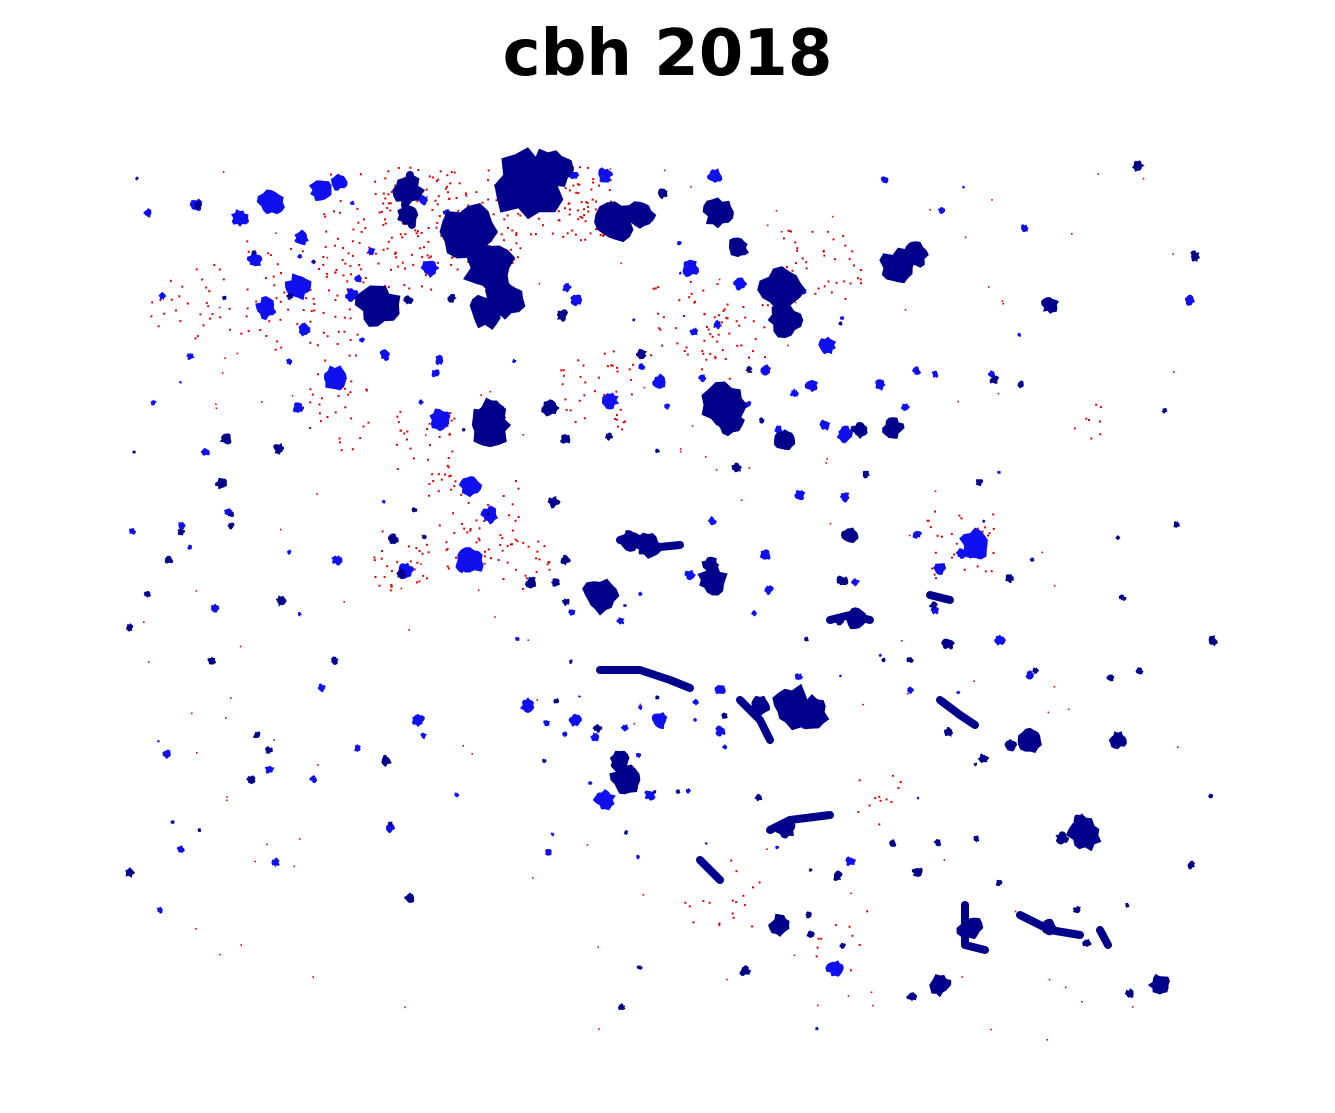 Image resolution: width=1335 pixels, height=1113 pixels. What do you see at coordinates (667, 54) in the screenshot?
I see `map-title: cbh 2018` at bounding box center [667, 54].